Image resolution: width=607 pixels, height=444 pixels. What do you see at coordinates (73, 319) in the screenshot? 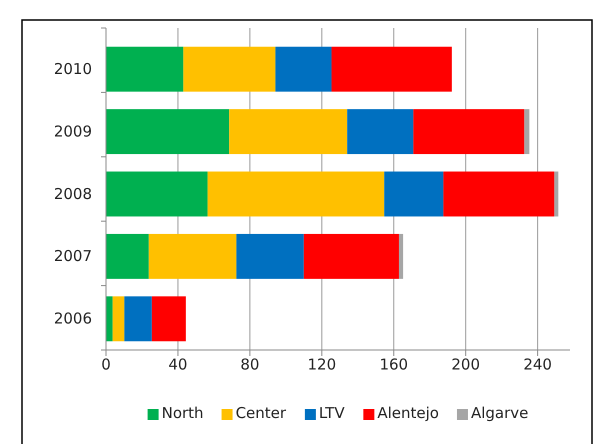
I see `y-tick-label: 2006` at bounding box center [73, 319].